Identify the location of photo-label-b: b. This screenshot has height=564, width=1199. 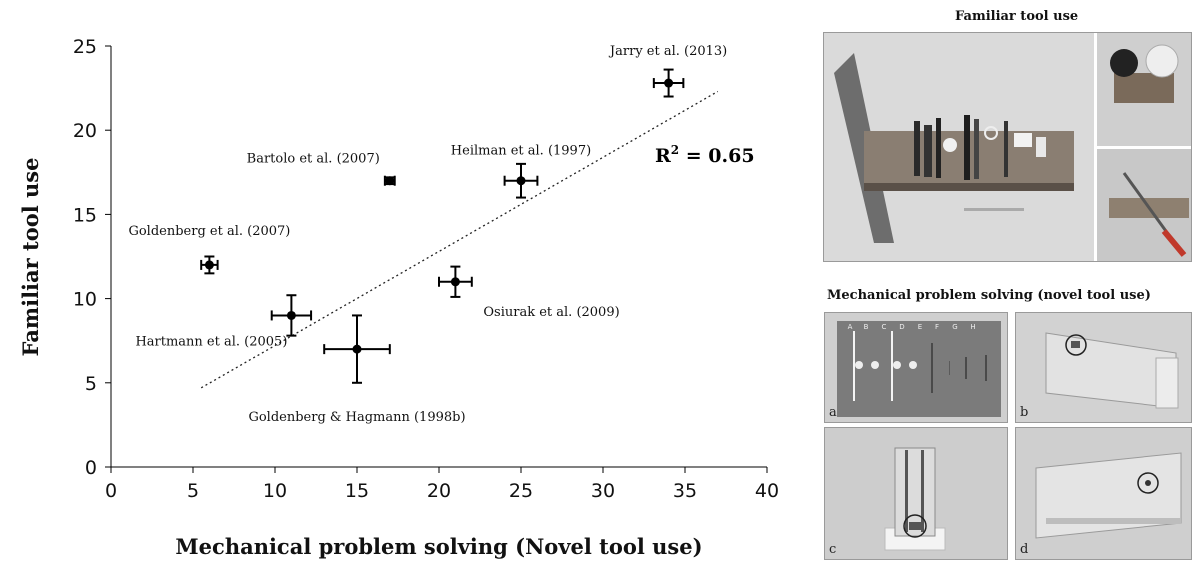
(1024, 412).